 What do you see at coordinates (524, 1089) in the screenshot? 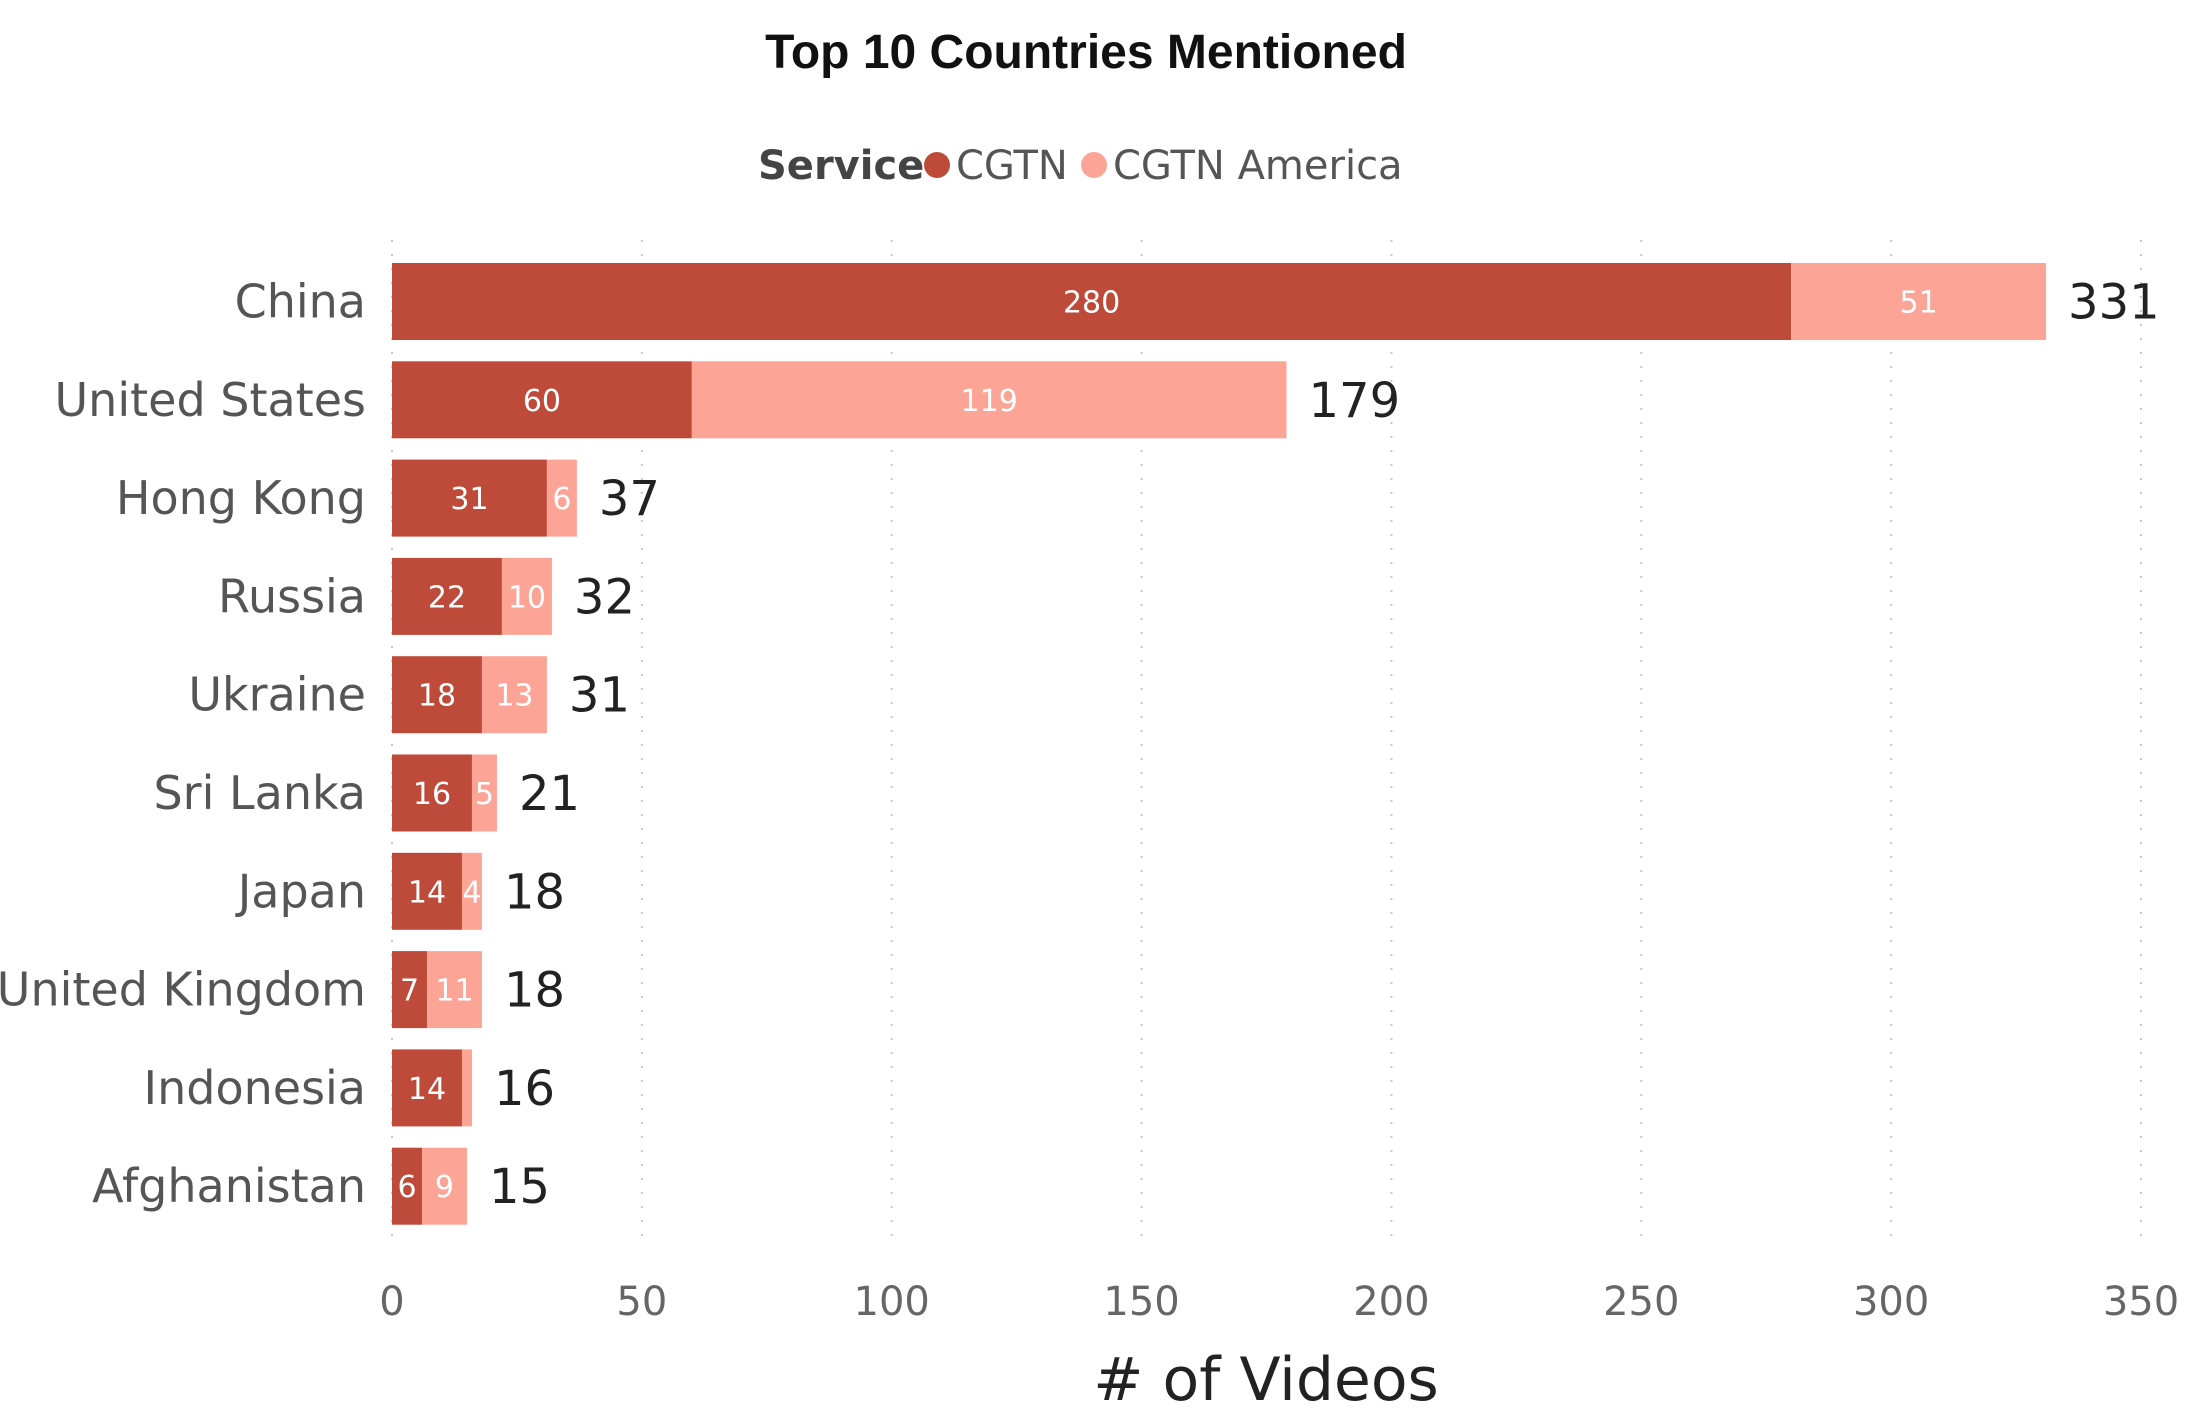
I see `total-label-indonesia: 16` at bounding box center [524, 1089].